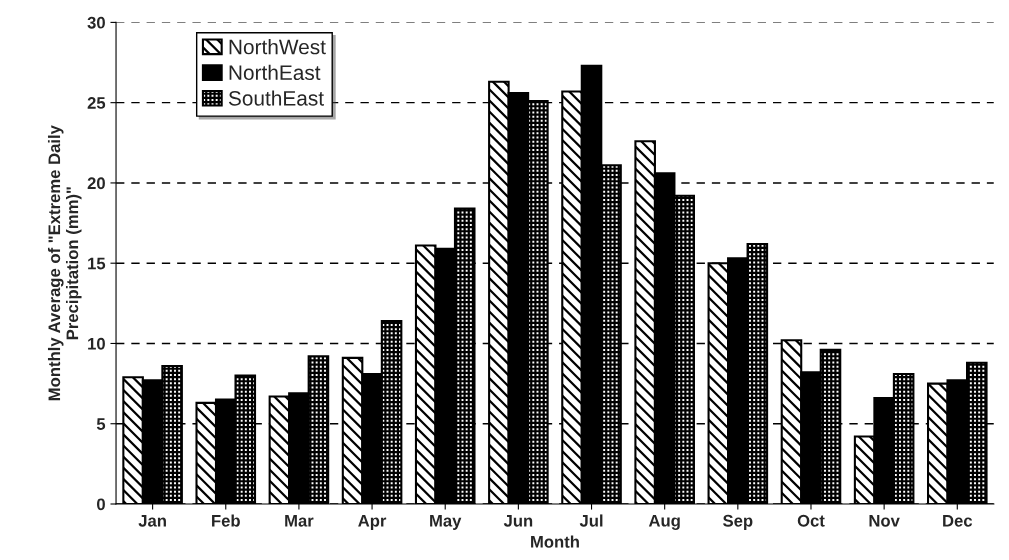 This screenshot has width=1009, height=560. I want to click on x-tick-label: Apr, so click(372, 522).